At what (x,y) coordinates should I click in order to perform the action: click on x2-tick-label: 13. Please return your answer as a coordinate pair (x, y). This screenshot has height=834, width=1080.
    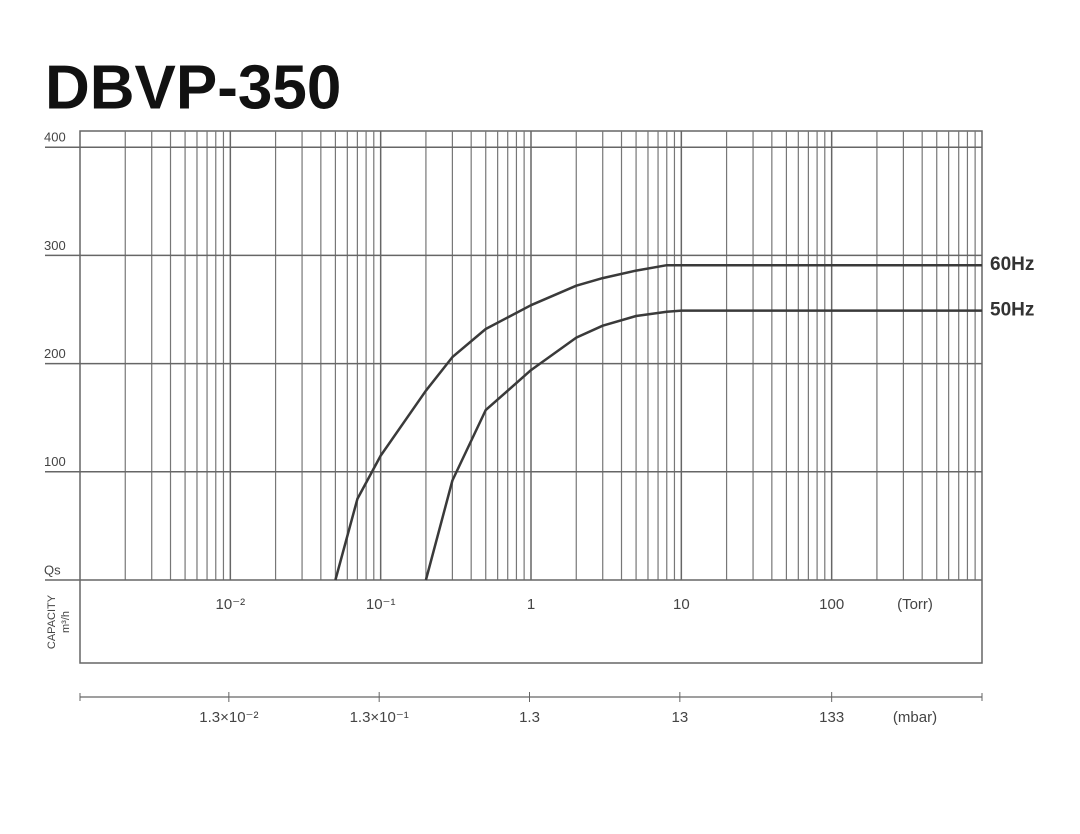
    Looking at the image, I should click on (680, 717).